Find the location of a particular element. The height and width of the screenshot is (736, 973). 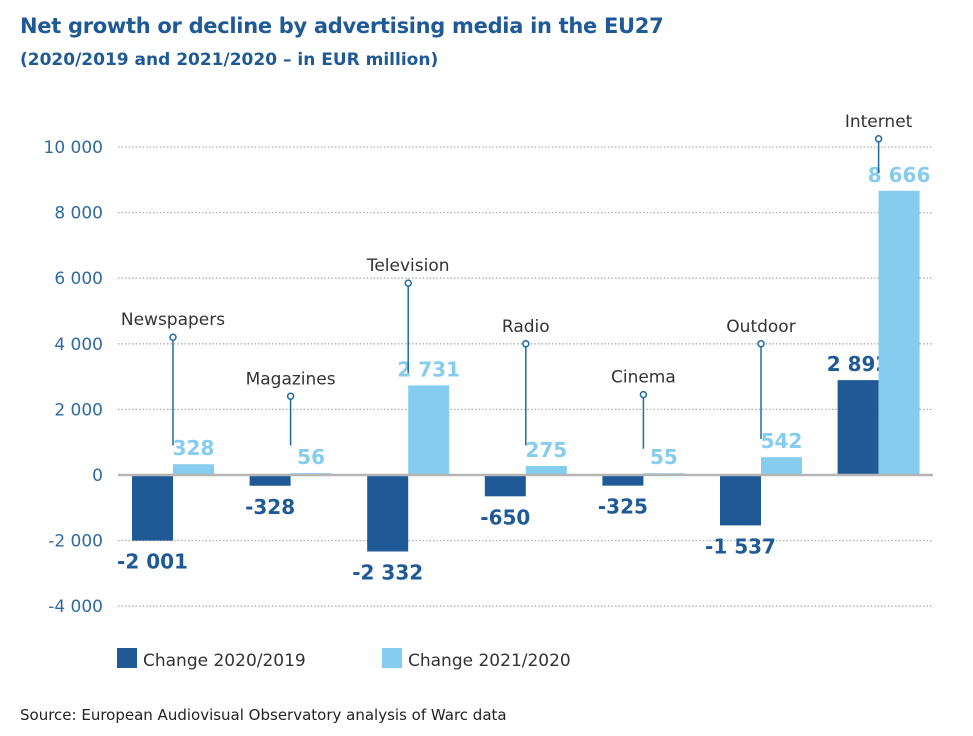

category-label: Outdoor is located at coordinates (760, 327).